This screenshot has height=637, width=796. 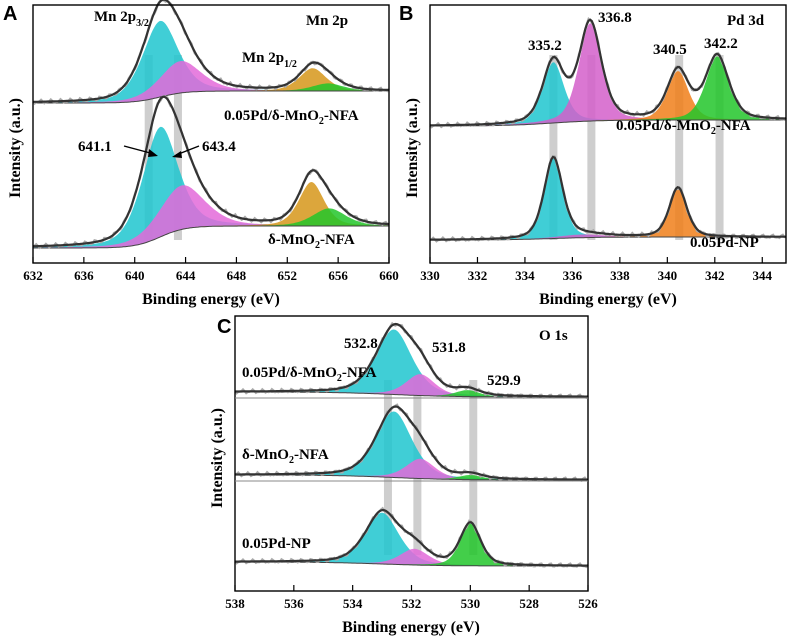 What do you see at coordinates (338, 275) in the screenshot?
I see `panel-a-tick-label-656: 656` at bounding box center [338, 275].